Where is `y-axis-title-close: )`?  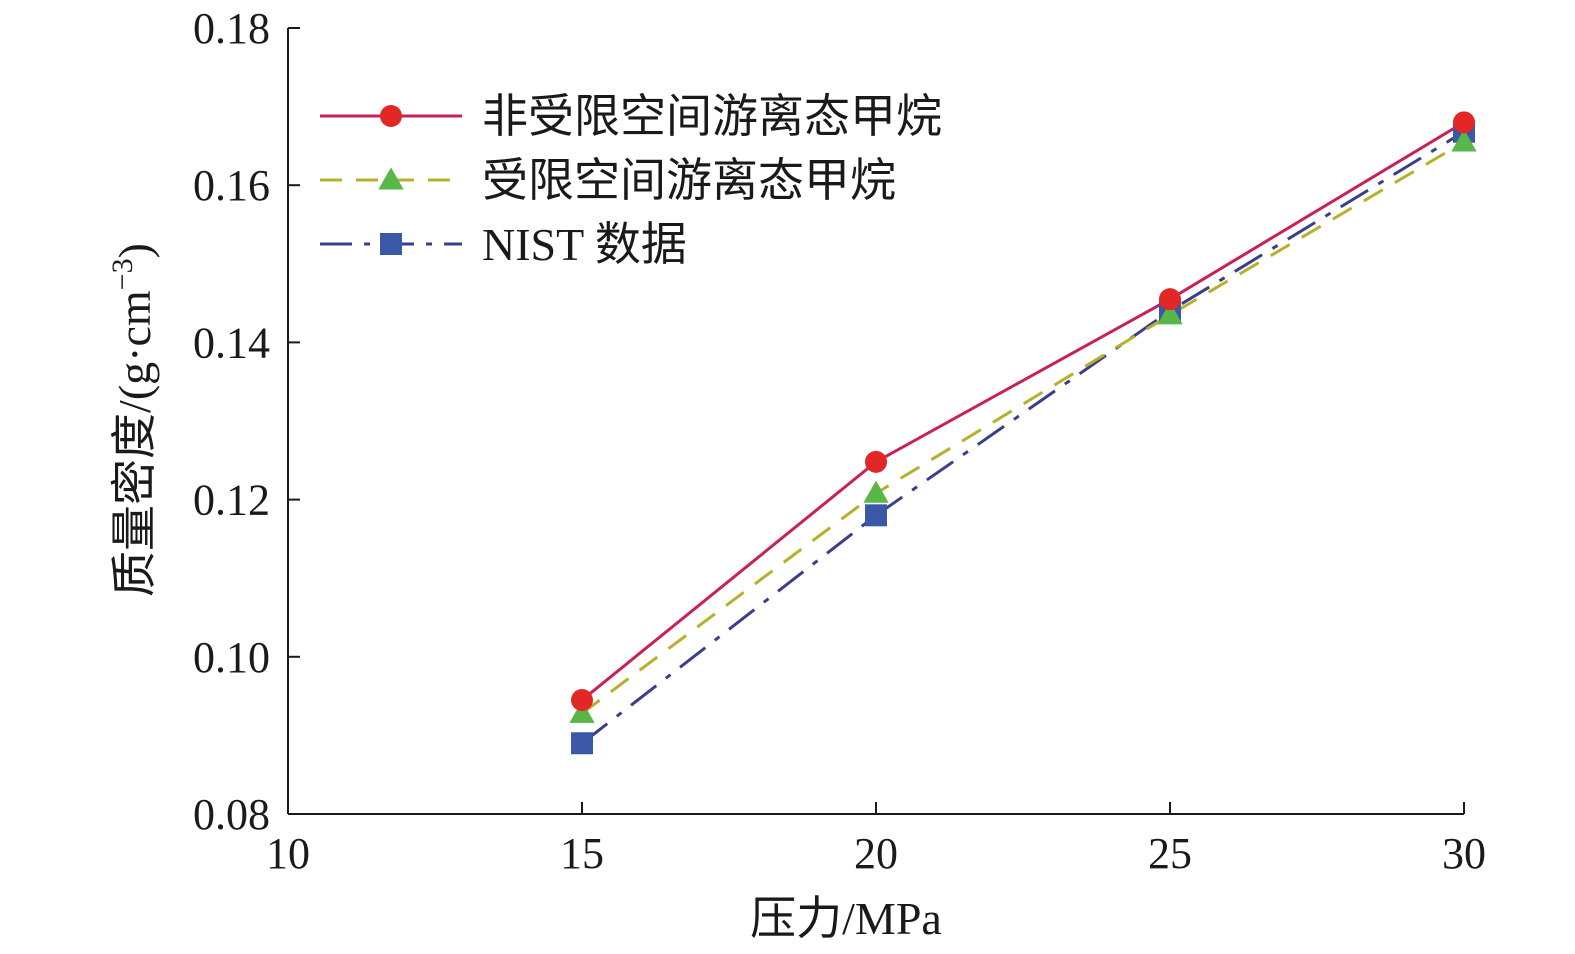 y-axis-title-close: ) is located at coordinates (134, 250).